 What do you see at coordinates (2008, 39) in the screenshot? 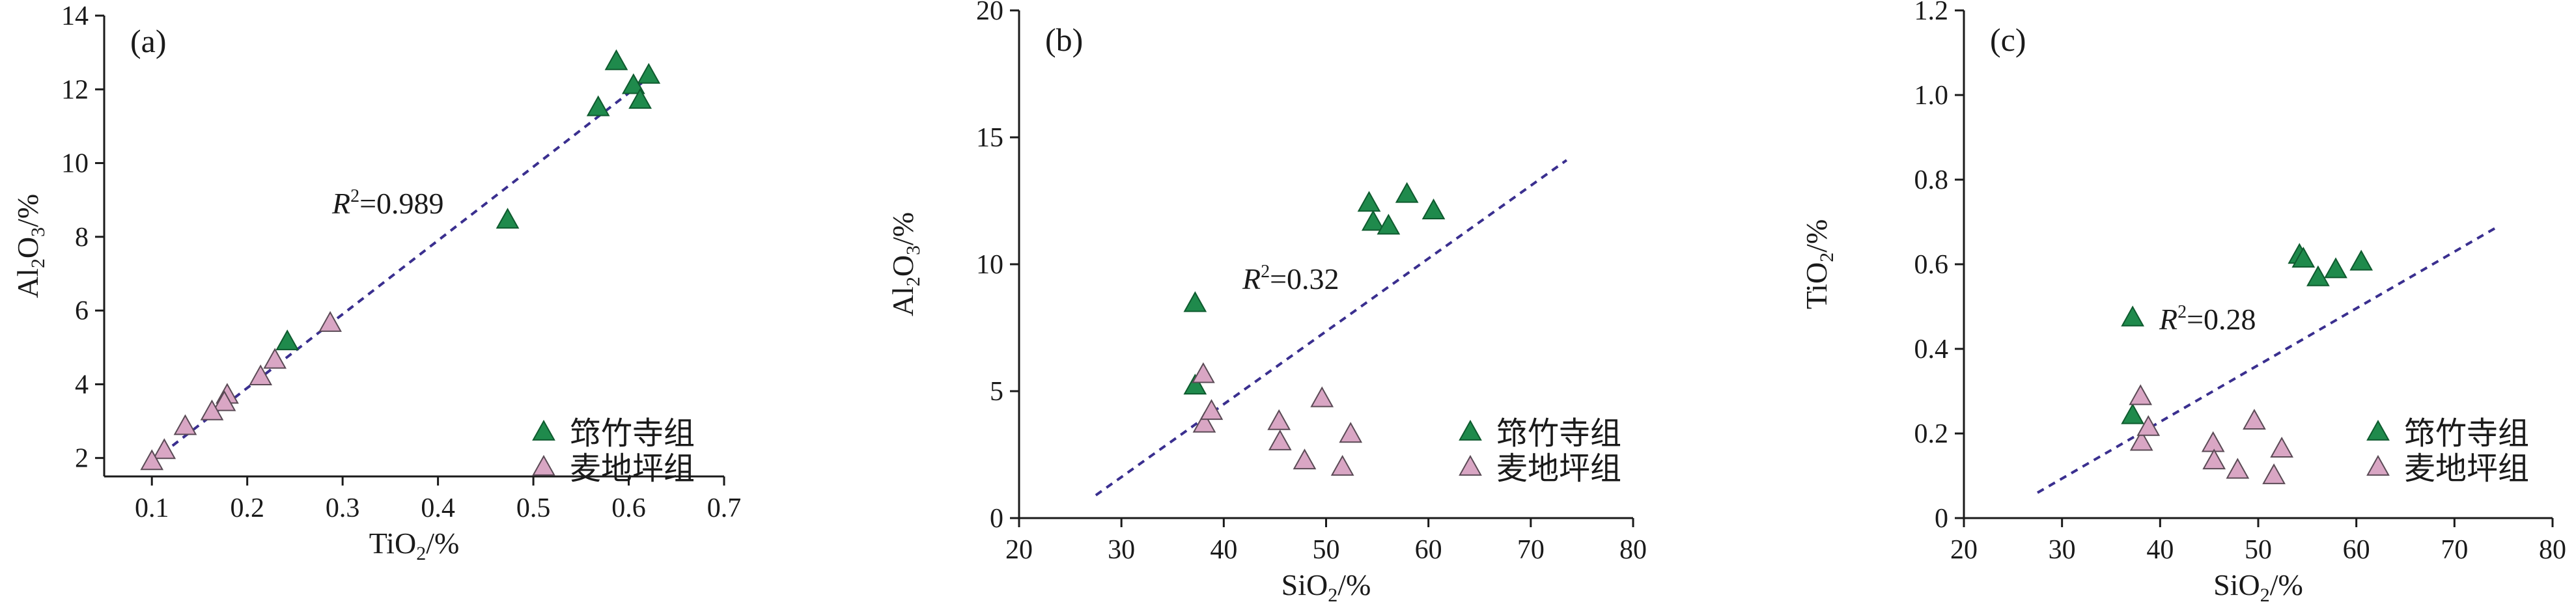
I see `panel-label: (c)` at bounding box center [2008, 39].